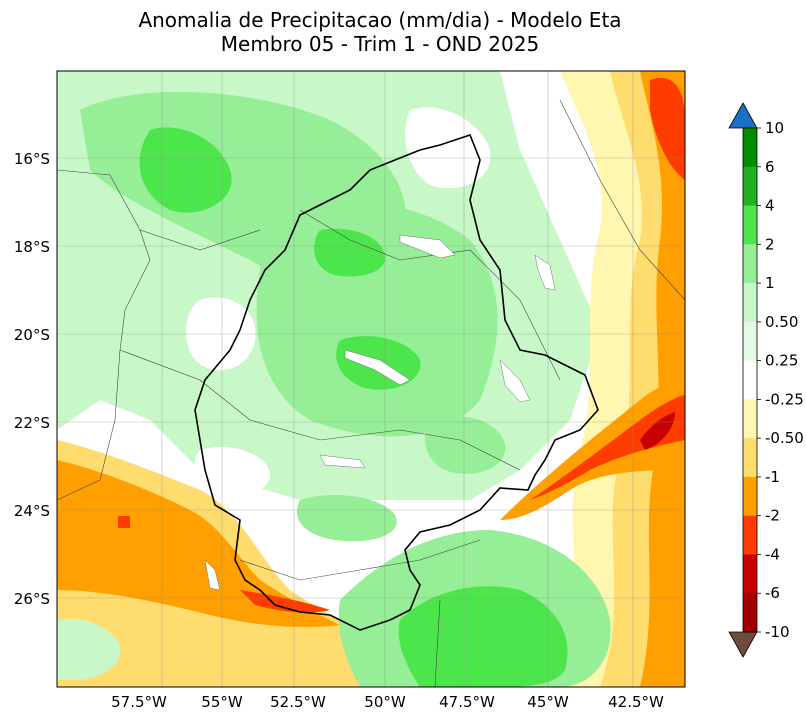  What do you see at coordinates (32, 511) in the screenshot?
I see `lat-label: 24°S` at bounding box center [32, 511].